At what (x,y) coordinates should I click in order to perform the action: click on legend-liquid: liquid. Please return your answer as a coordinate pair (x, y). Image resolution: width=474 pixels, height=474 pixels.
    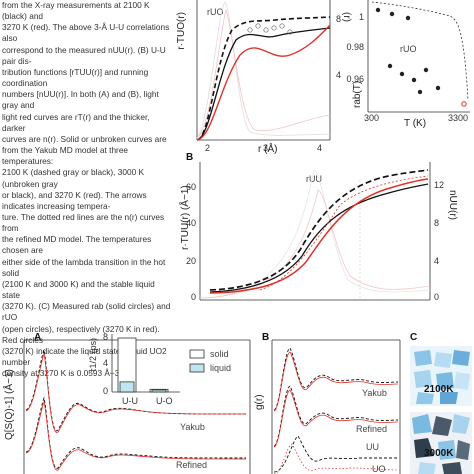
    Looking at the image, I should click on (220, 368).